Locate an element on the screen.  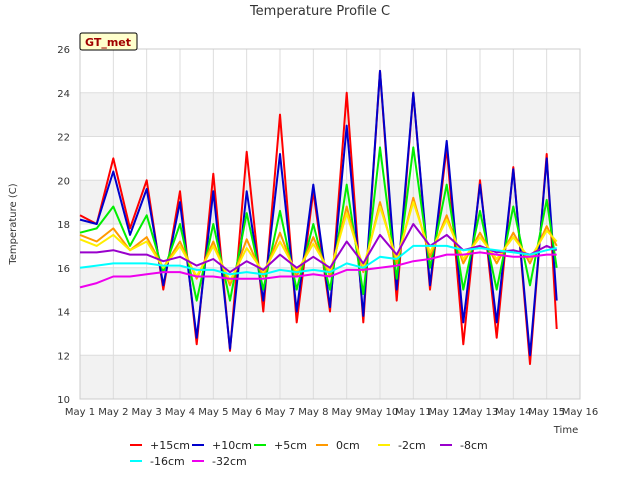
y-tick-label: 12 is located at coordinates (63, 356).